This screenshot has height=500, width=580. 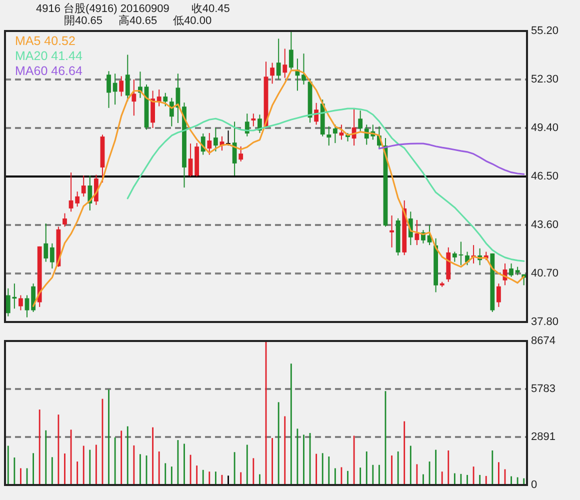 I want to click on y-tick-label: 5783, so click(x=543, y=388).